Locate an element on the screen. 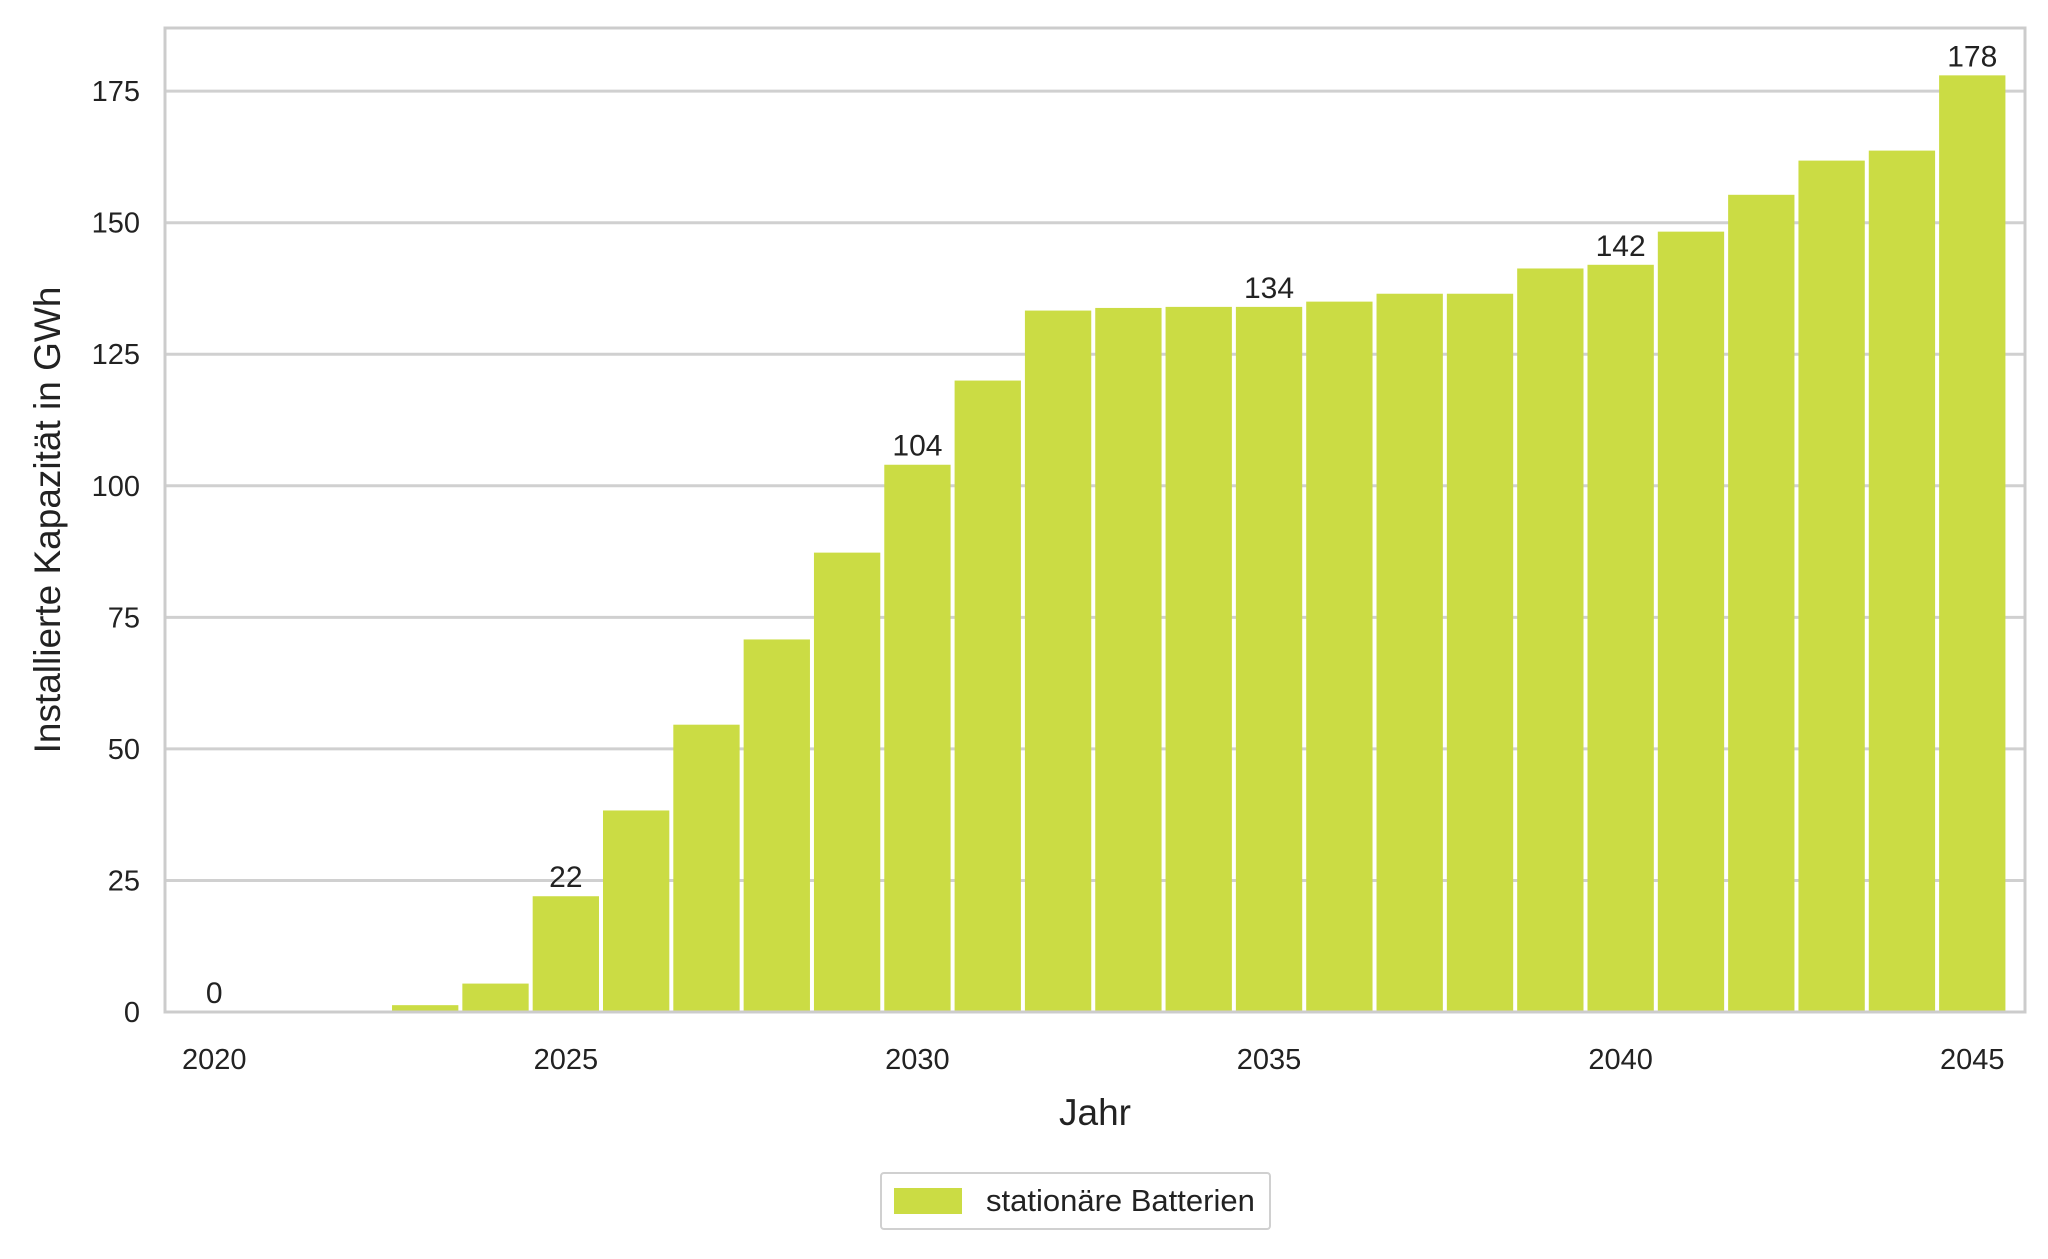  y-tick-label: 50 is located at coordinates (124, 750).